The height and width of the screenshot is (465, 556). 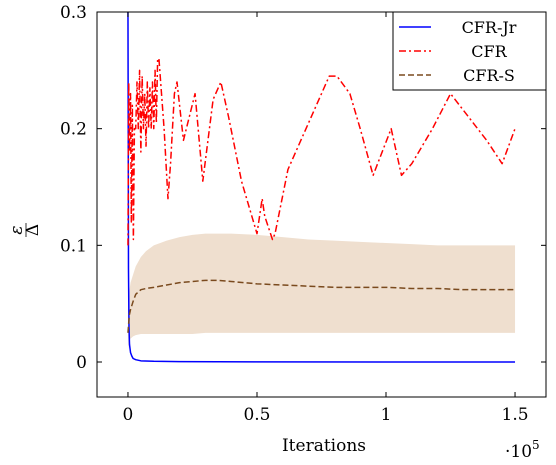 I want to click on legend-label-cfr-s: CFR-S, so click(x=489, y=75).